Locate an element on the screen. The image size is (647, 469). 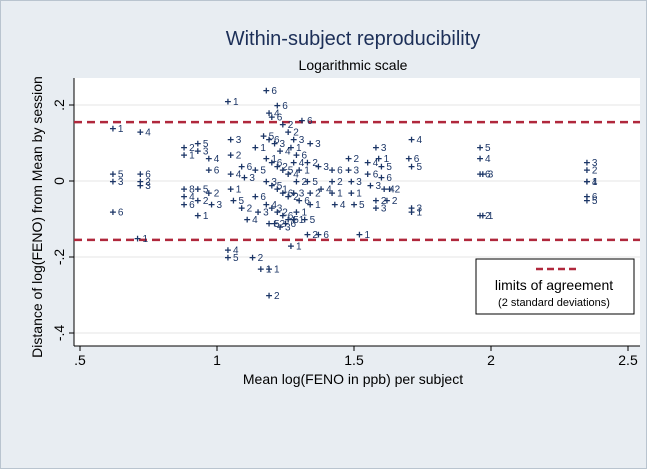
legend-entry: limits of agreement is located at coordinates (554, 285).